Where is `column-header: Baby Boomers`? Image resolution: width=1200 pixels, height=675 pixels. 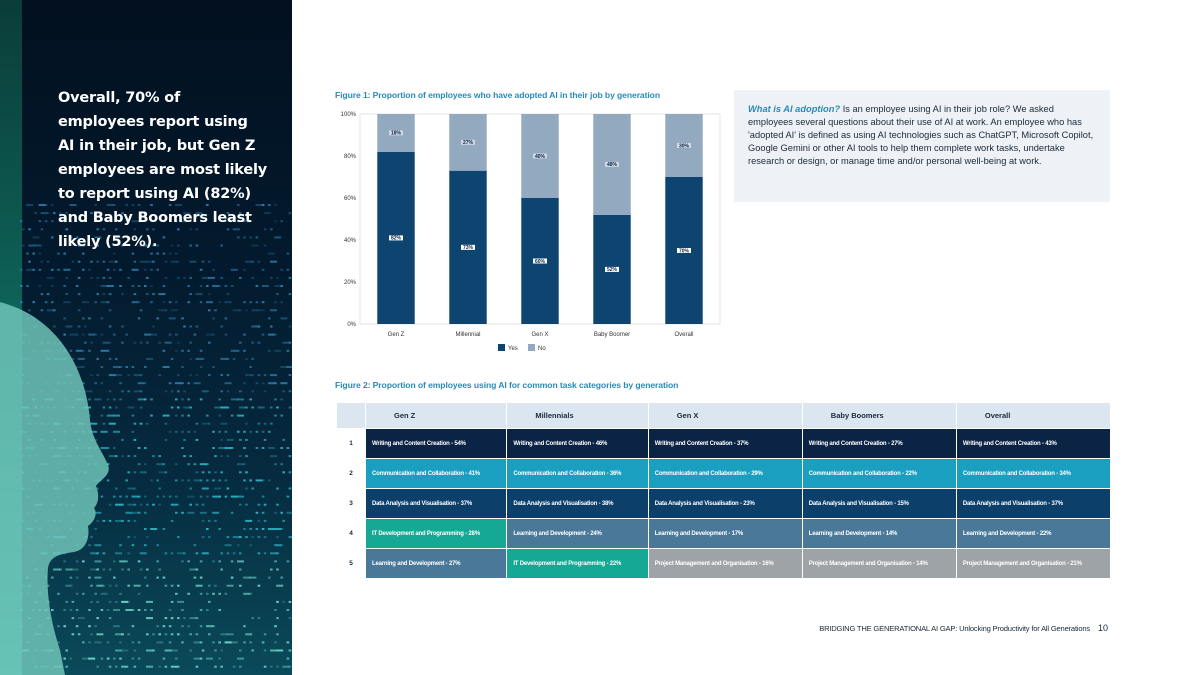 column-header: Baby Boomers is located at coordinates (879, 415).